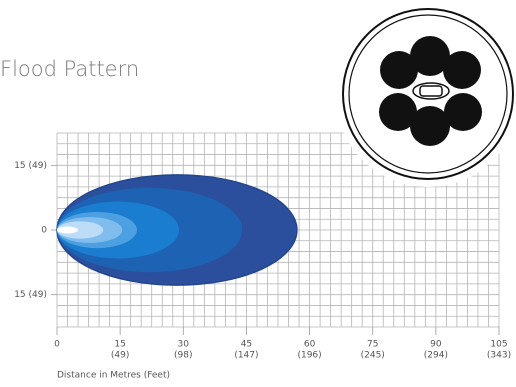 The height and width of the screenshot is (387, 516). What do you see at coordinates (310, 345) in the screenshot?
I see `x-tick-label: 60` at bounding box center [310, 345].